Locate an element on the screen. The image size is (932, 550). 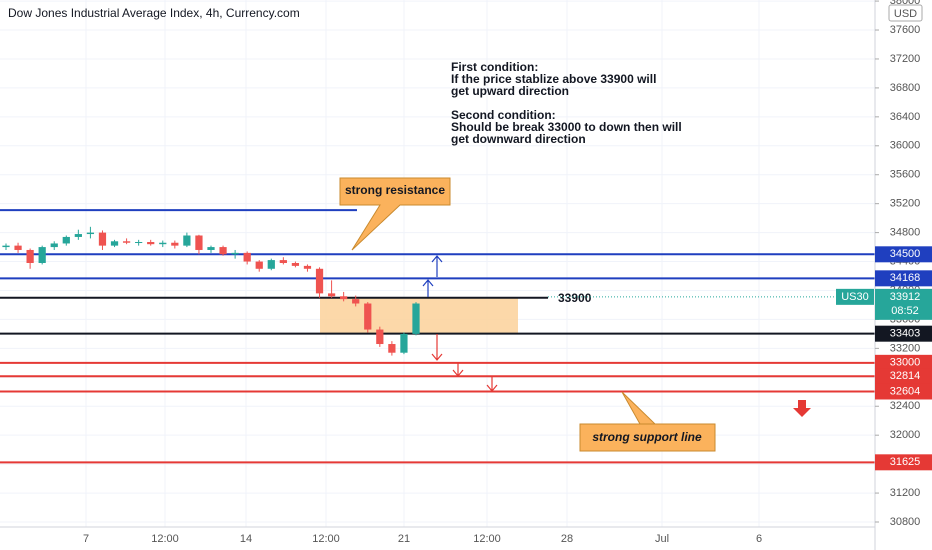
arrows is located at coordinates (460, 323).